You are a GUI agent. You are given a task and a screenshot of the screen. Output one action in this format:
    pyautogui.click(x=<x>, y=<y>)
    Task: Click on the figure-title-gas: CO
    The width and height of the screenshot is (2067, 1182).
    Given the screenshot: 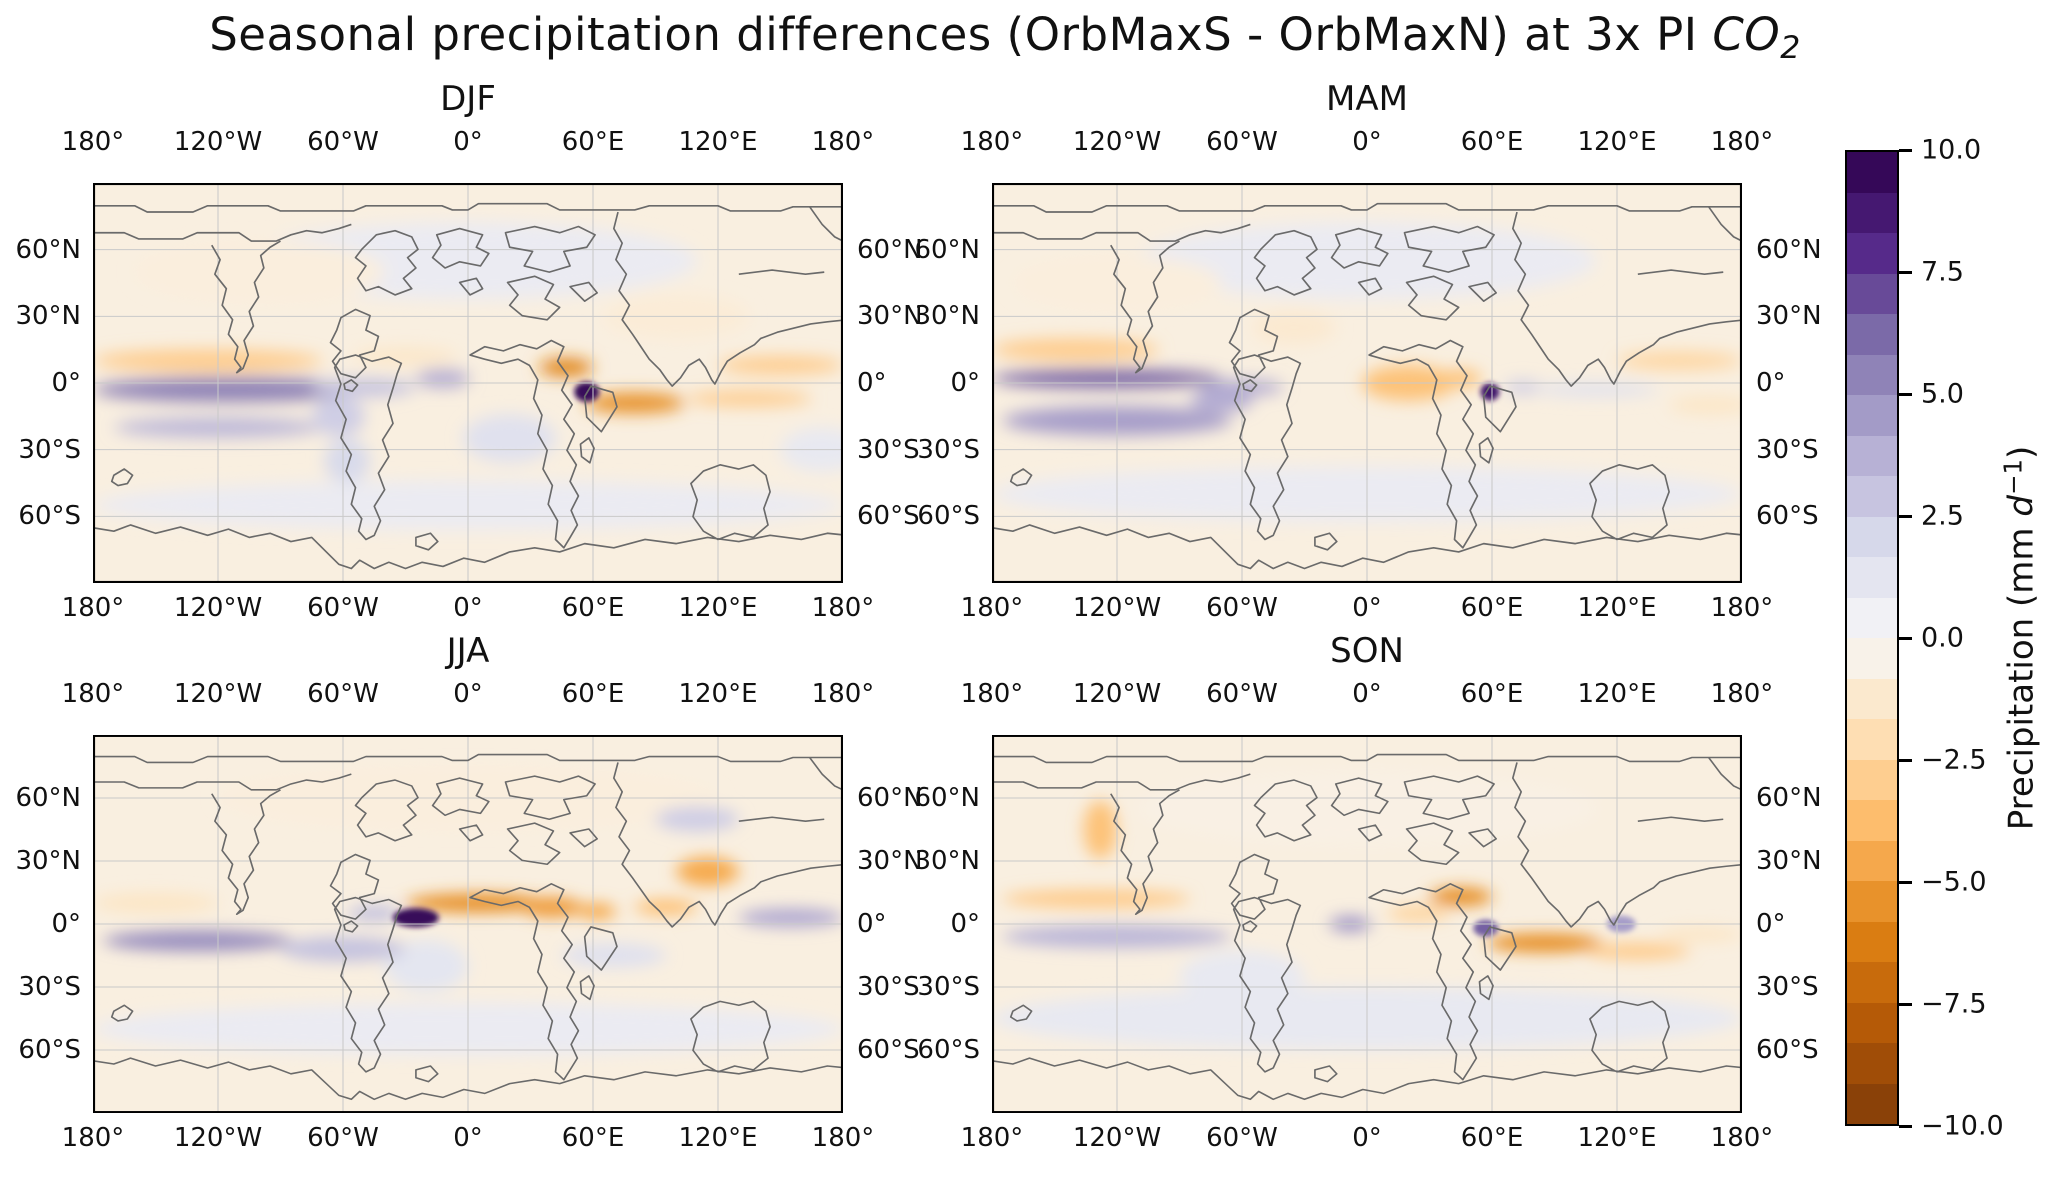 What is the action you would take?
    pyautogui.click(x=1746, y=34)
    